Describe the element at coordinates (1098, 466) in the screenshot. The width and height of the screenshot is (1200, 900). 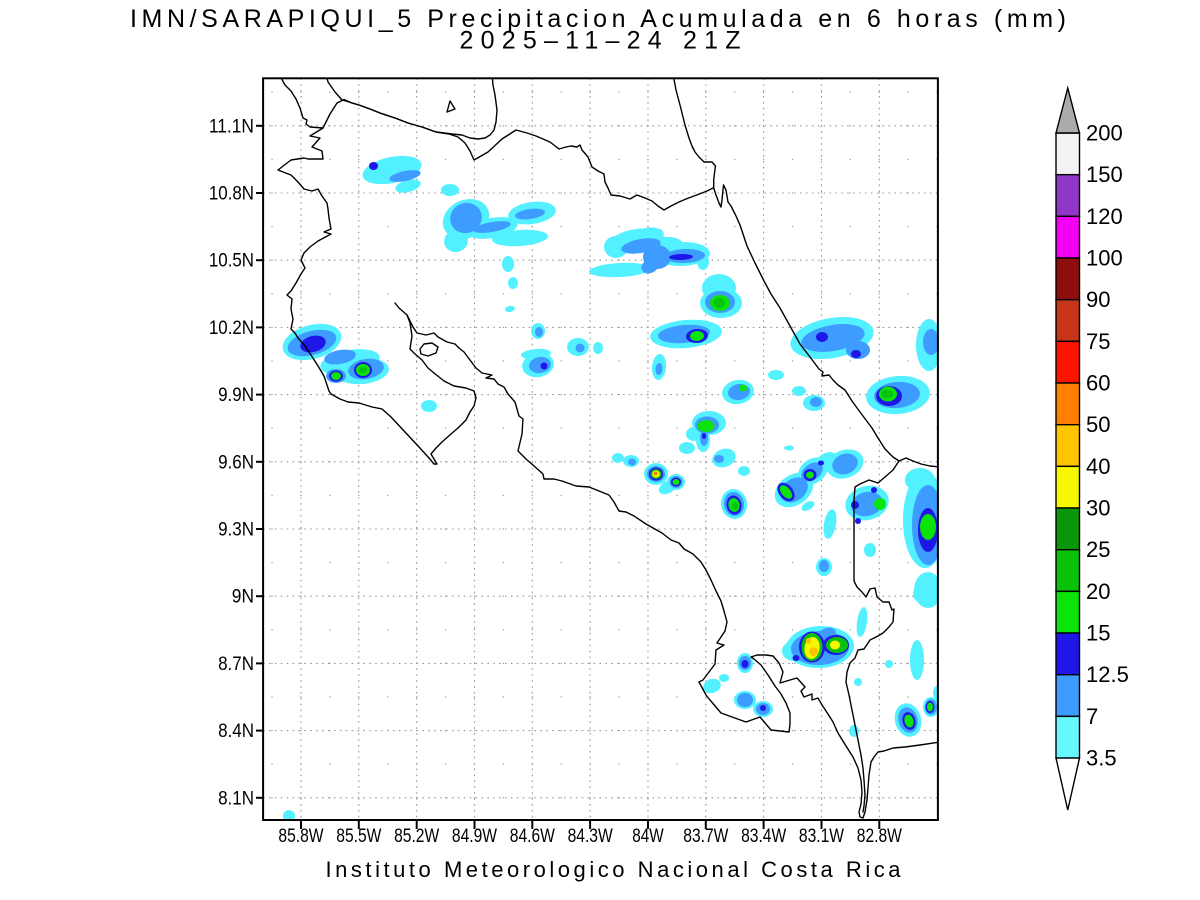
I see `svg-text: 40` at that location.